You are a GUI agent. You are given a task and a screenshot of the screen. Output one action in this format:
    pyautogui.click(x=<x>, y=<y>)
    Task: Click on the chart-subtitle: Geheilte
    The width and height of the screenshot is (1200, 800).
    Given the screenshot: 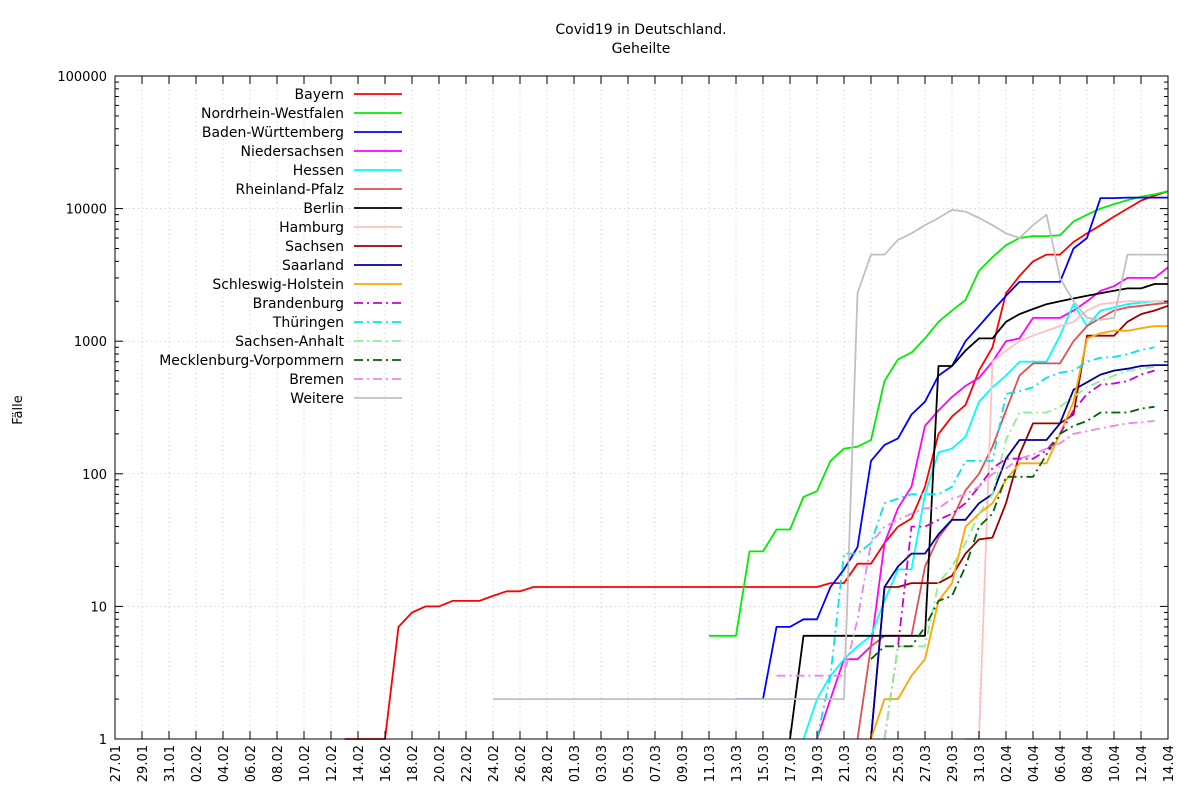 What is the action you would take?
    pyautogui.click(x=641, y=49)
    